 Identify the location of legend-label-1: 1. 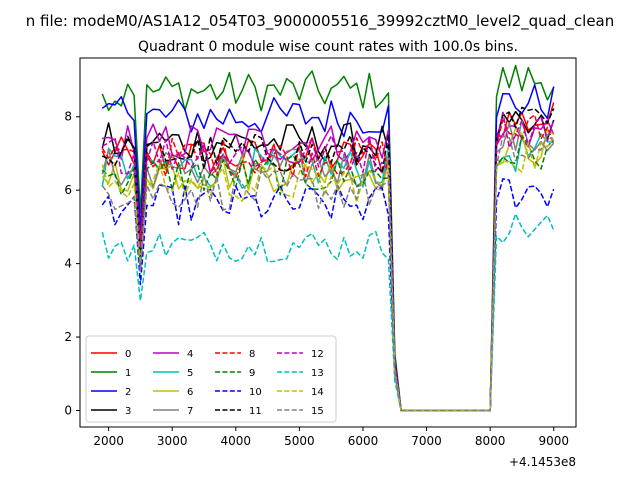
(128, 373).